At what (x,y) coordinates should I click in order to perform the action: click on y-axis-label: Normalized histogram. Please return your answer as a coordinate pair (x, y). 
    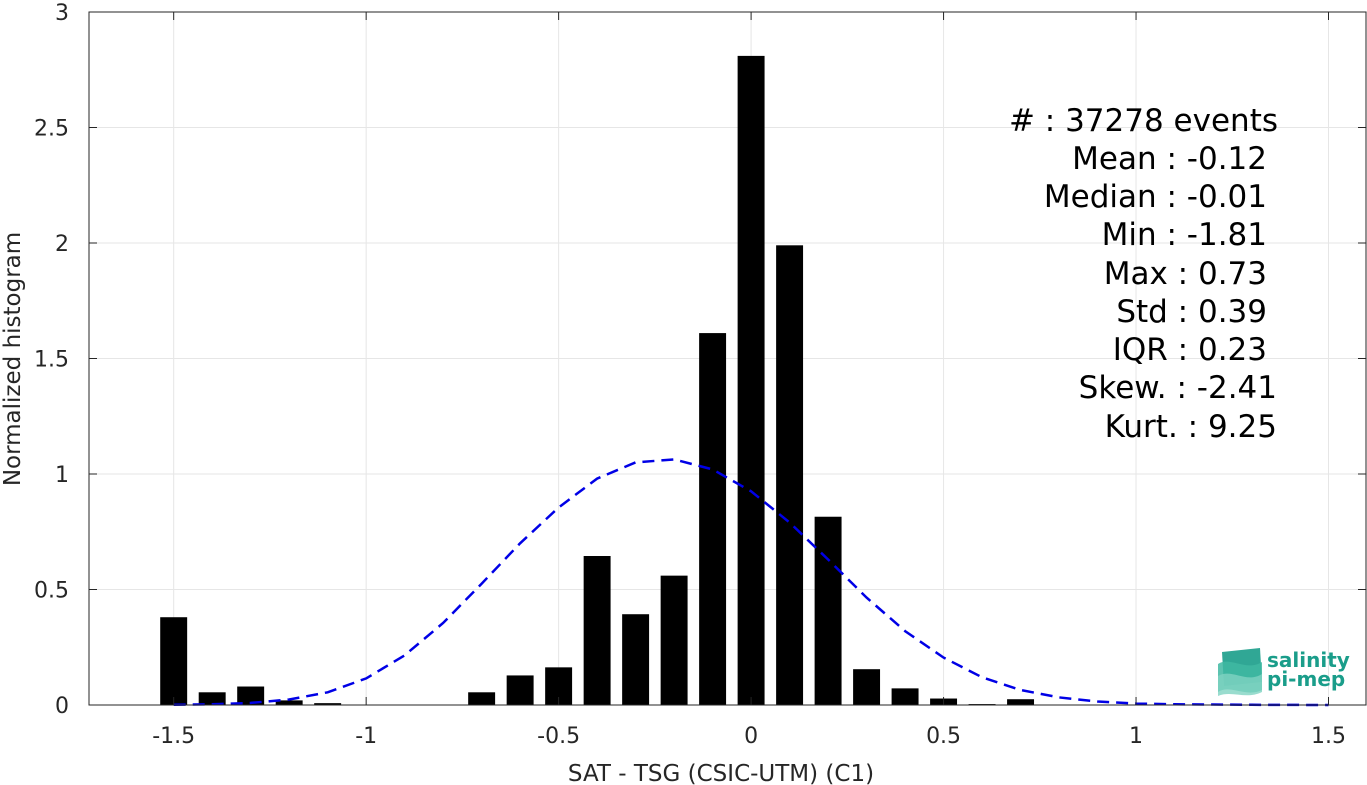
    Looking at the image, I should click on (13, 359).